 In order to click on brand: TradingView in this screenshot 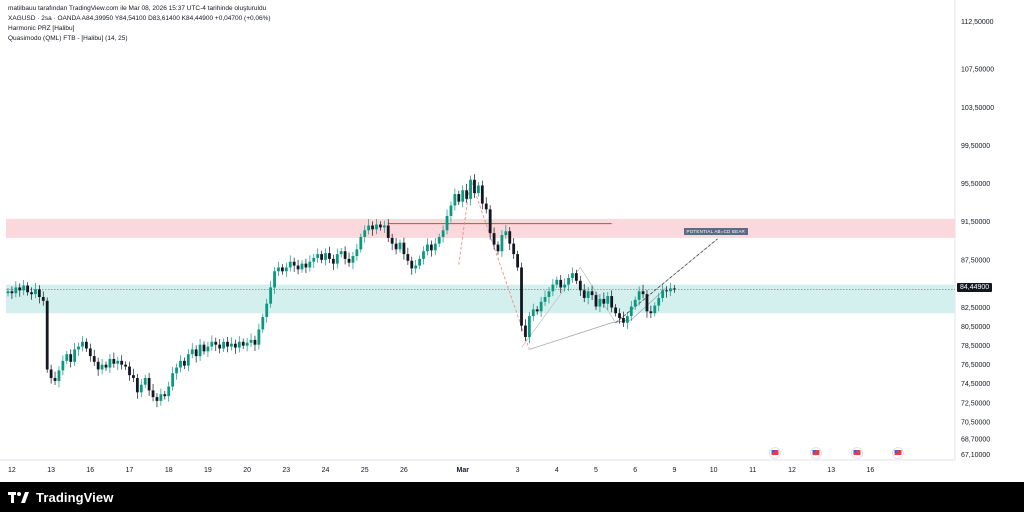, I will do `click(60, 497)`.